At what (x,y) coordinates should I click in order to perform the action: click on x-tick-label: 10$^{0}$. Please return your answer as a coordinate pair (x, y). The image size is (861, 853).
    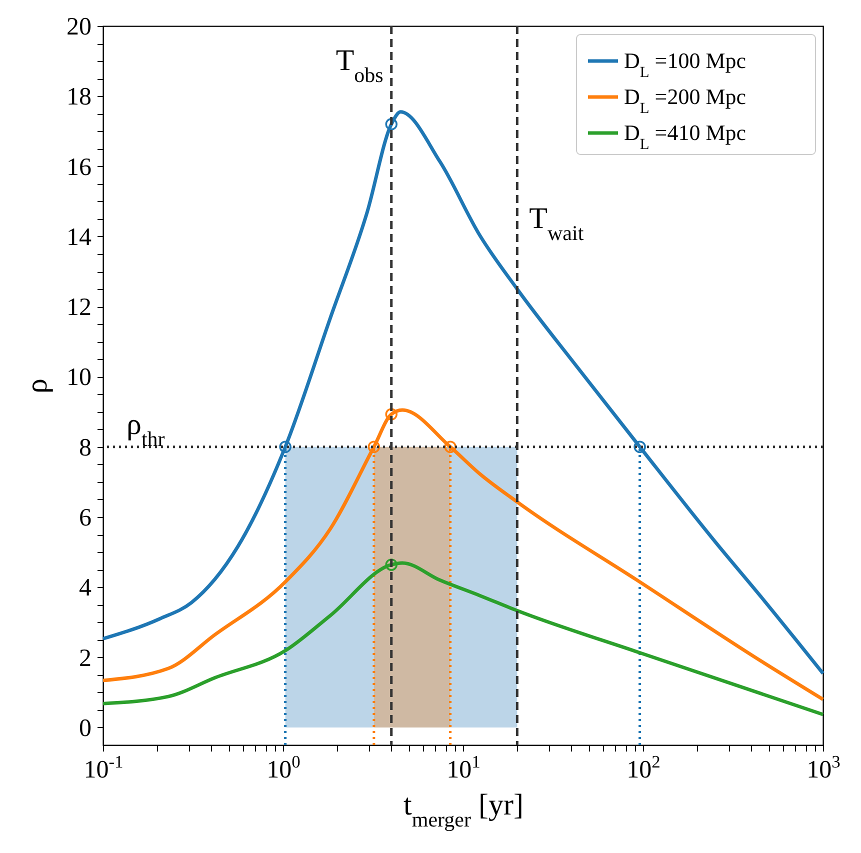
    Looking at the image, I should click on (283, 768).